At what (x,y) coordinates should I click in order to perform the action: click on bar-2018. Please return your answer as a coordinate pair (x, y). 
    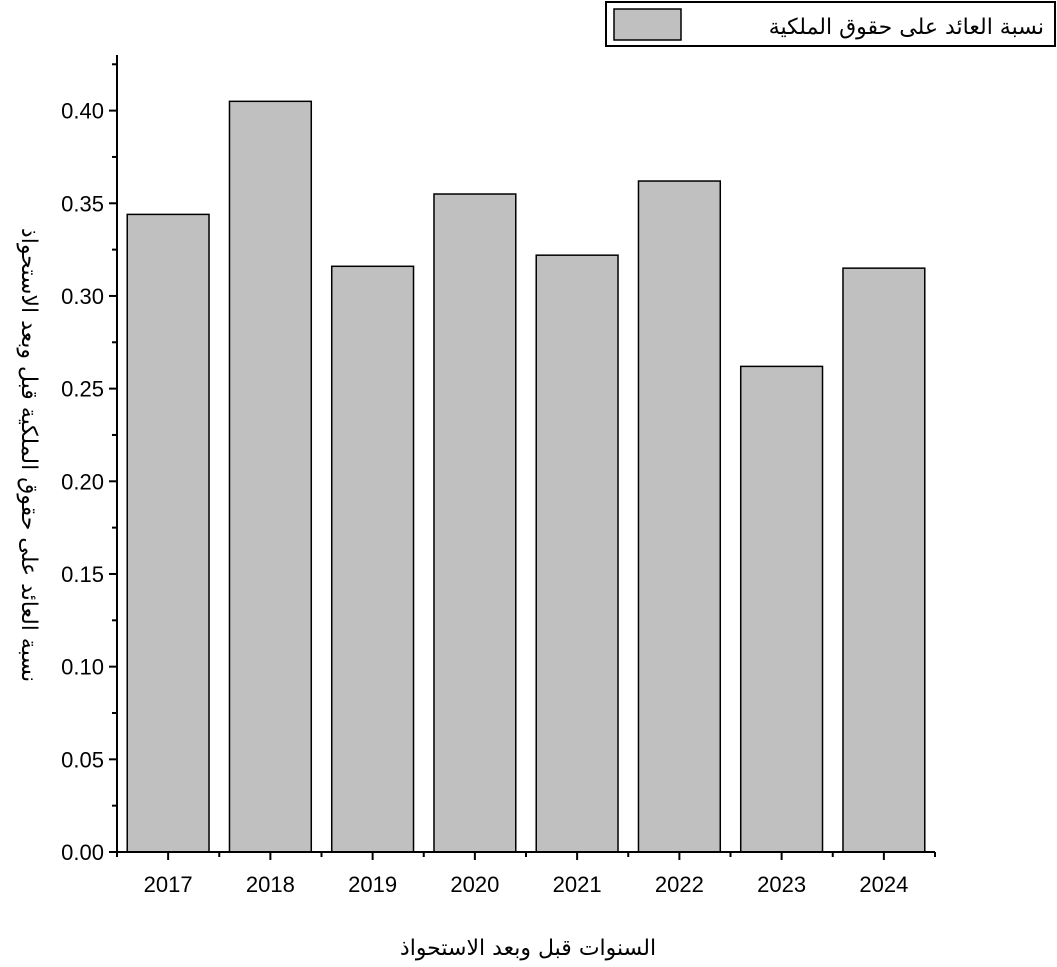
    Looking at the image, I should click on (270, 476).